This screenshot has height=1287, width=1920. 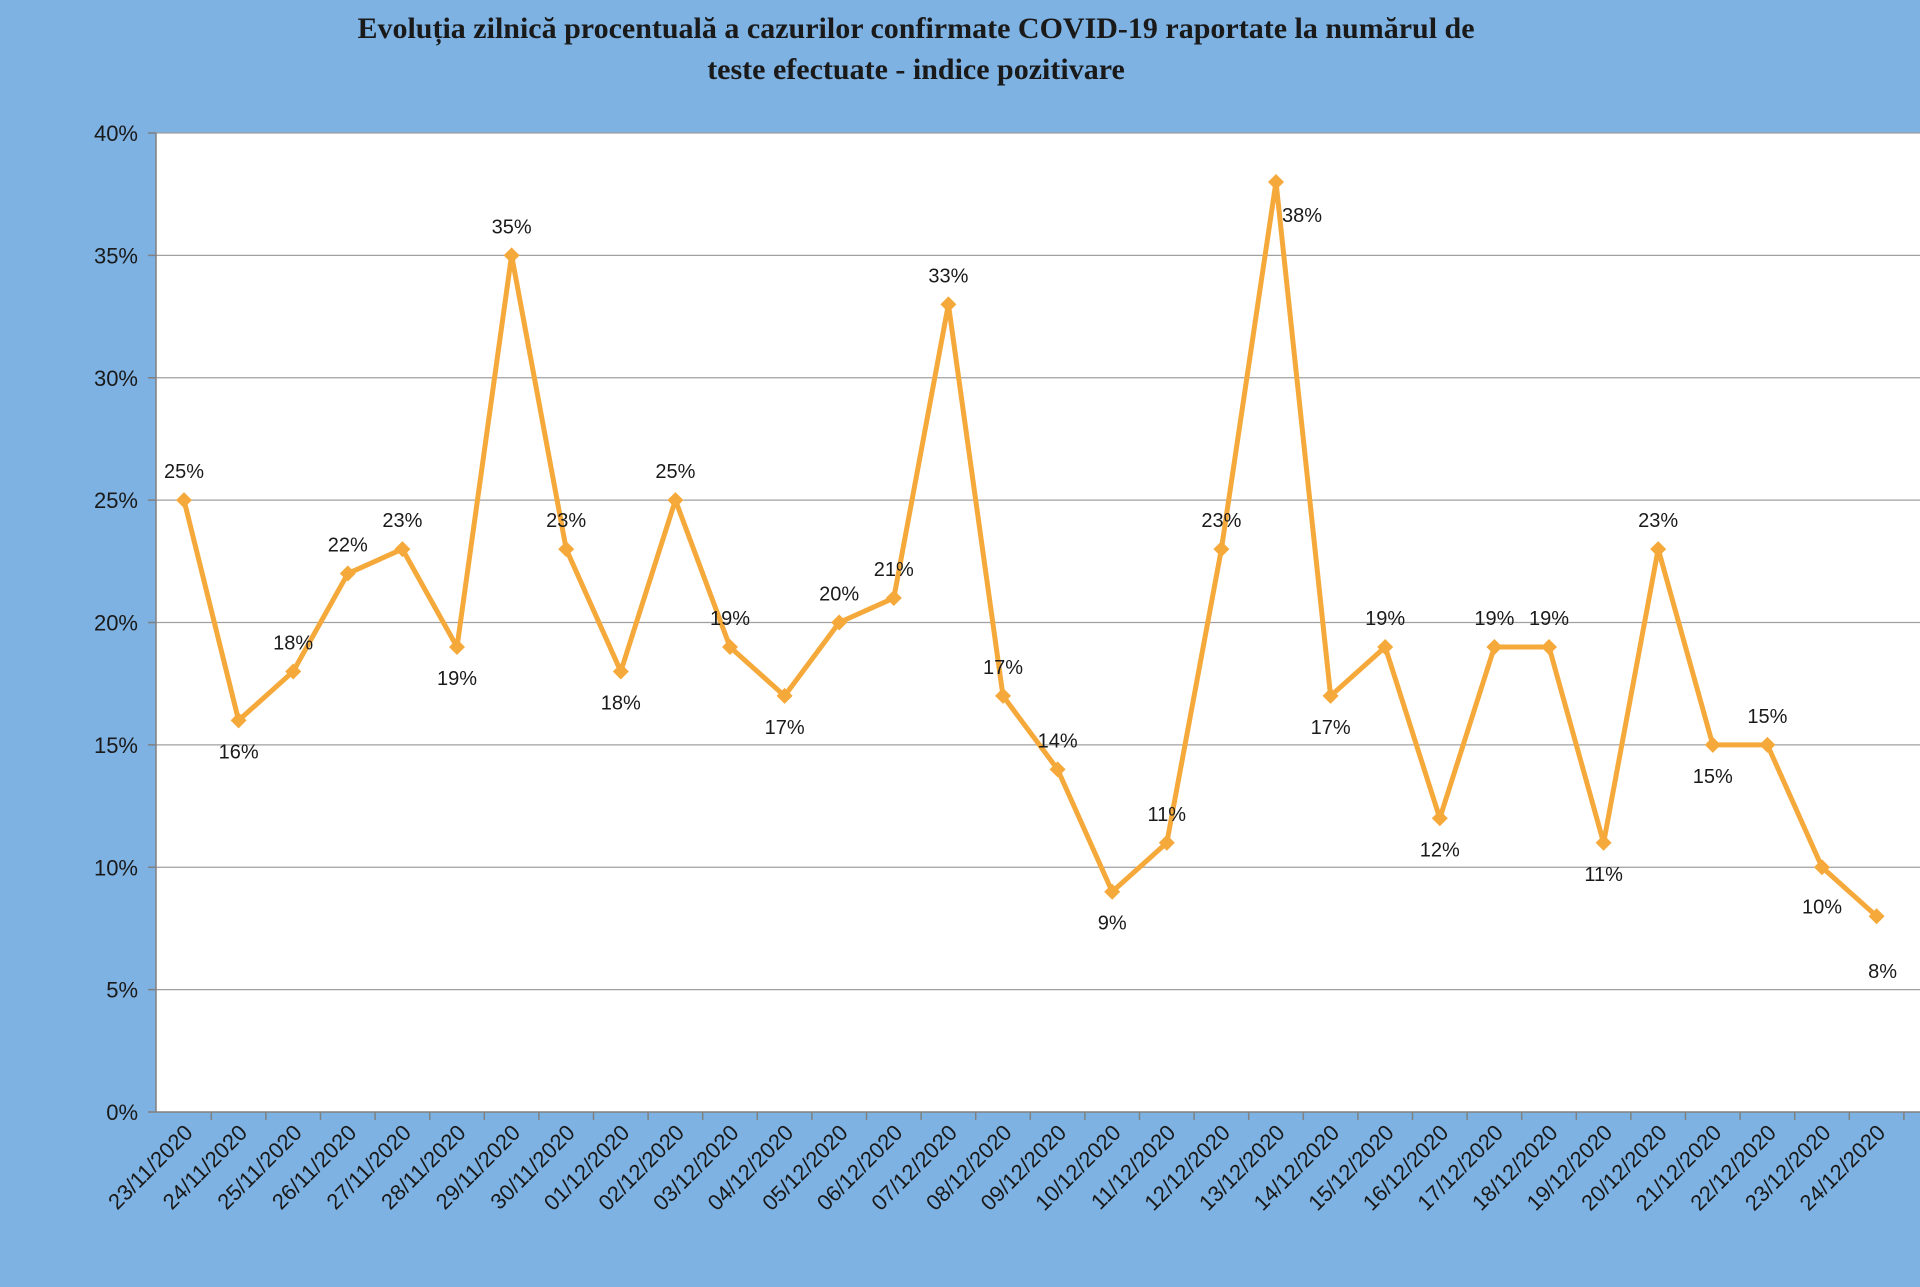 I want to click on data-label: 14%, so click(x=1058, y=741).